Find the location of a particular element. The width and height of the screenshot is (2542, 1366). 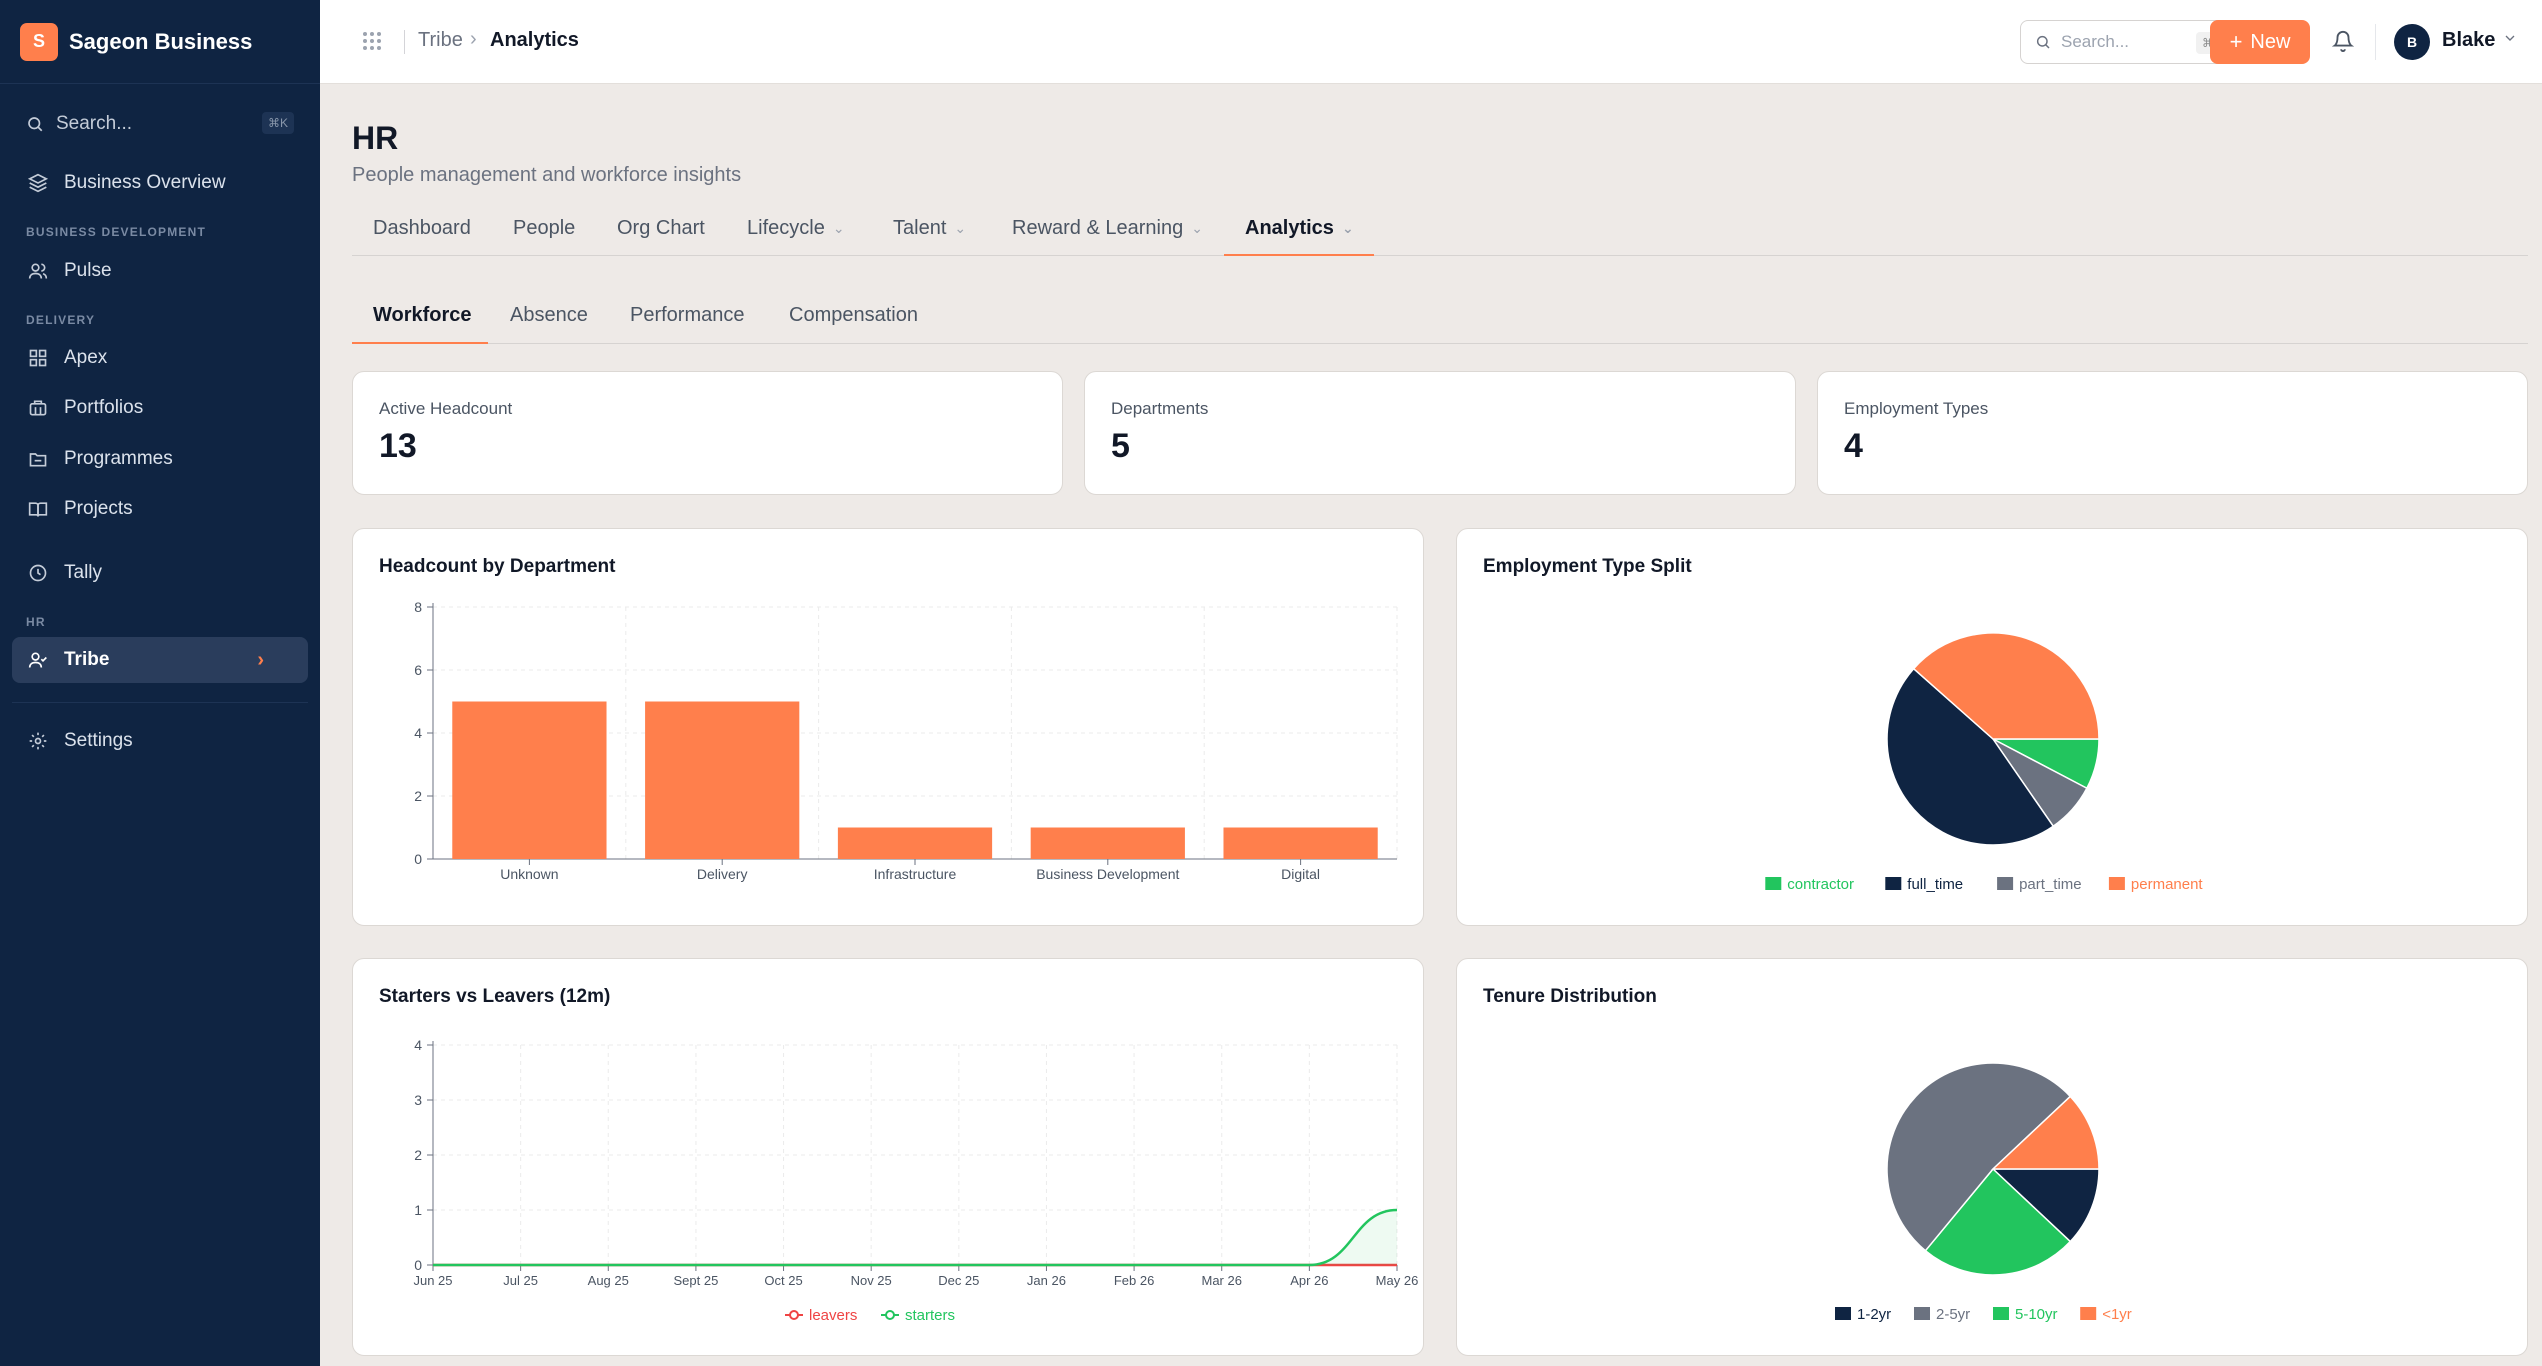

x-tick-label: Unknown is located at coordinates (529, 874).